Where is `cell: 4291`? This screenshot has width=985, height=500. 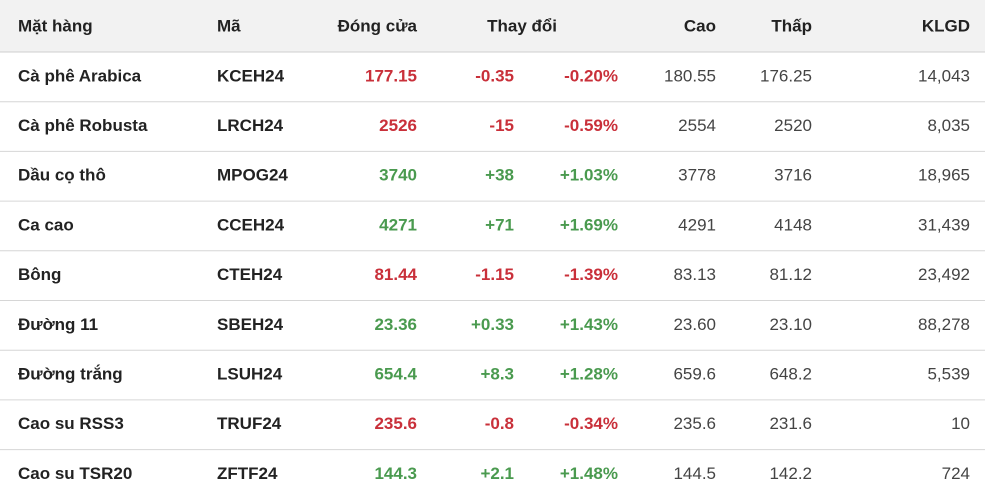
cell: 4291 is located at coordinates (697, 224).